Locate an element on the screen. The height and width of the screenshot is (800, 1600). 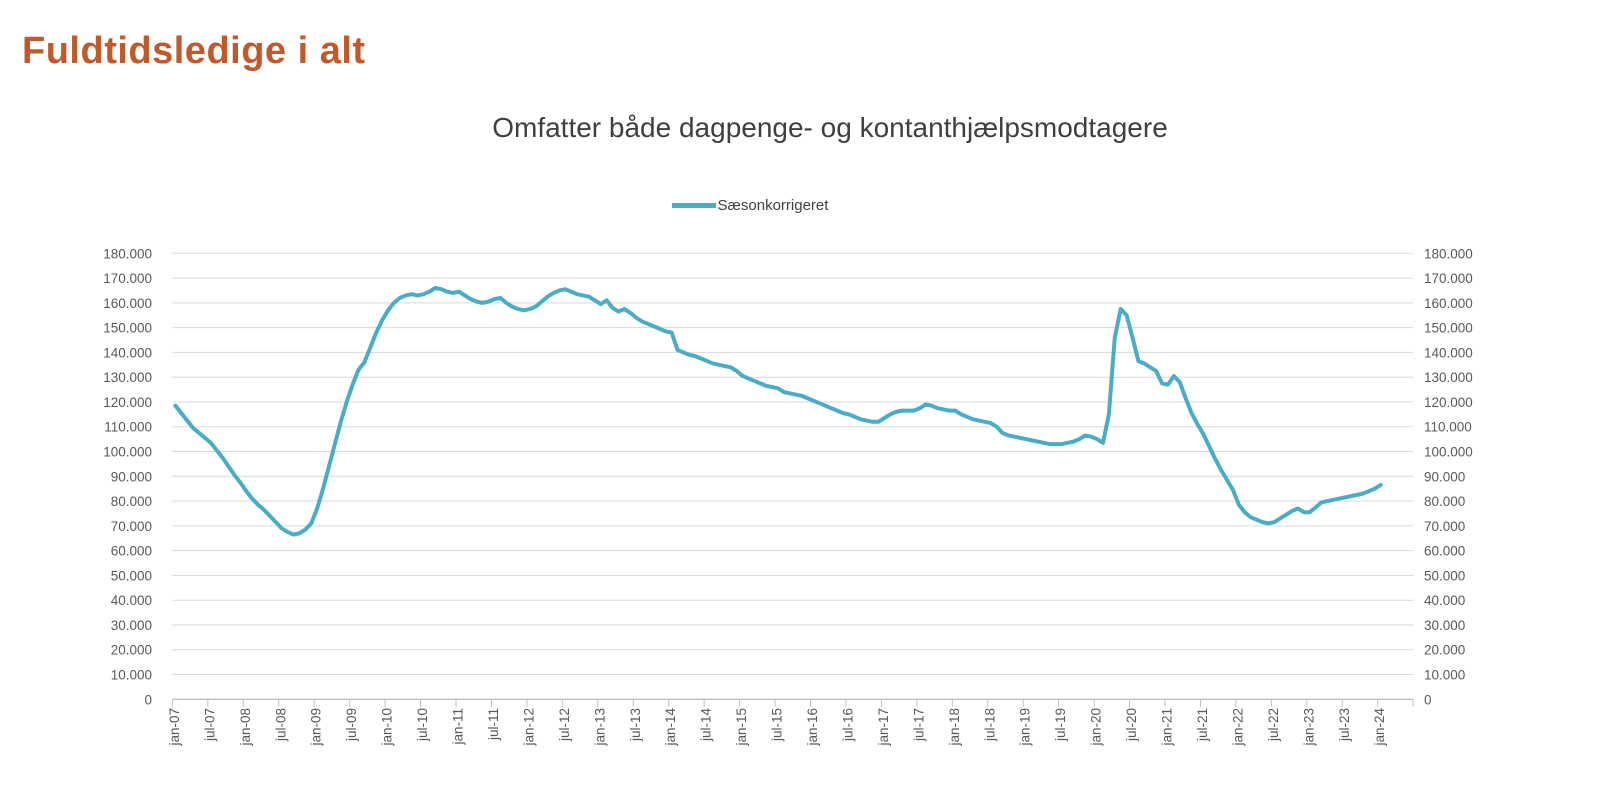
y-axis-label-left: 150.000 is located at coordinates (127, 328).